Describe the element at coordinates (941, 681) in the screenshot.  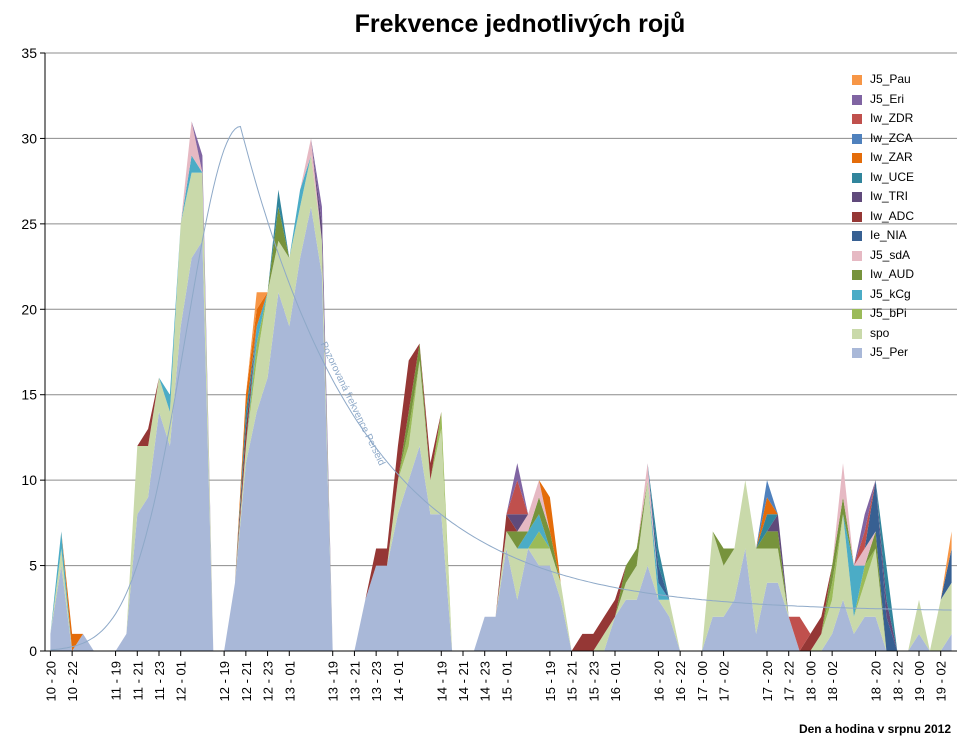
I see `x-tick-label: 19 - 02` at that location.